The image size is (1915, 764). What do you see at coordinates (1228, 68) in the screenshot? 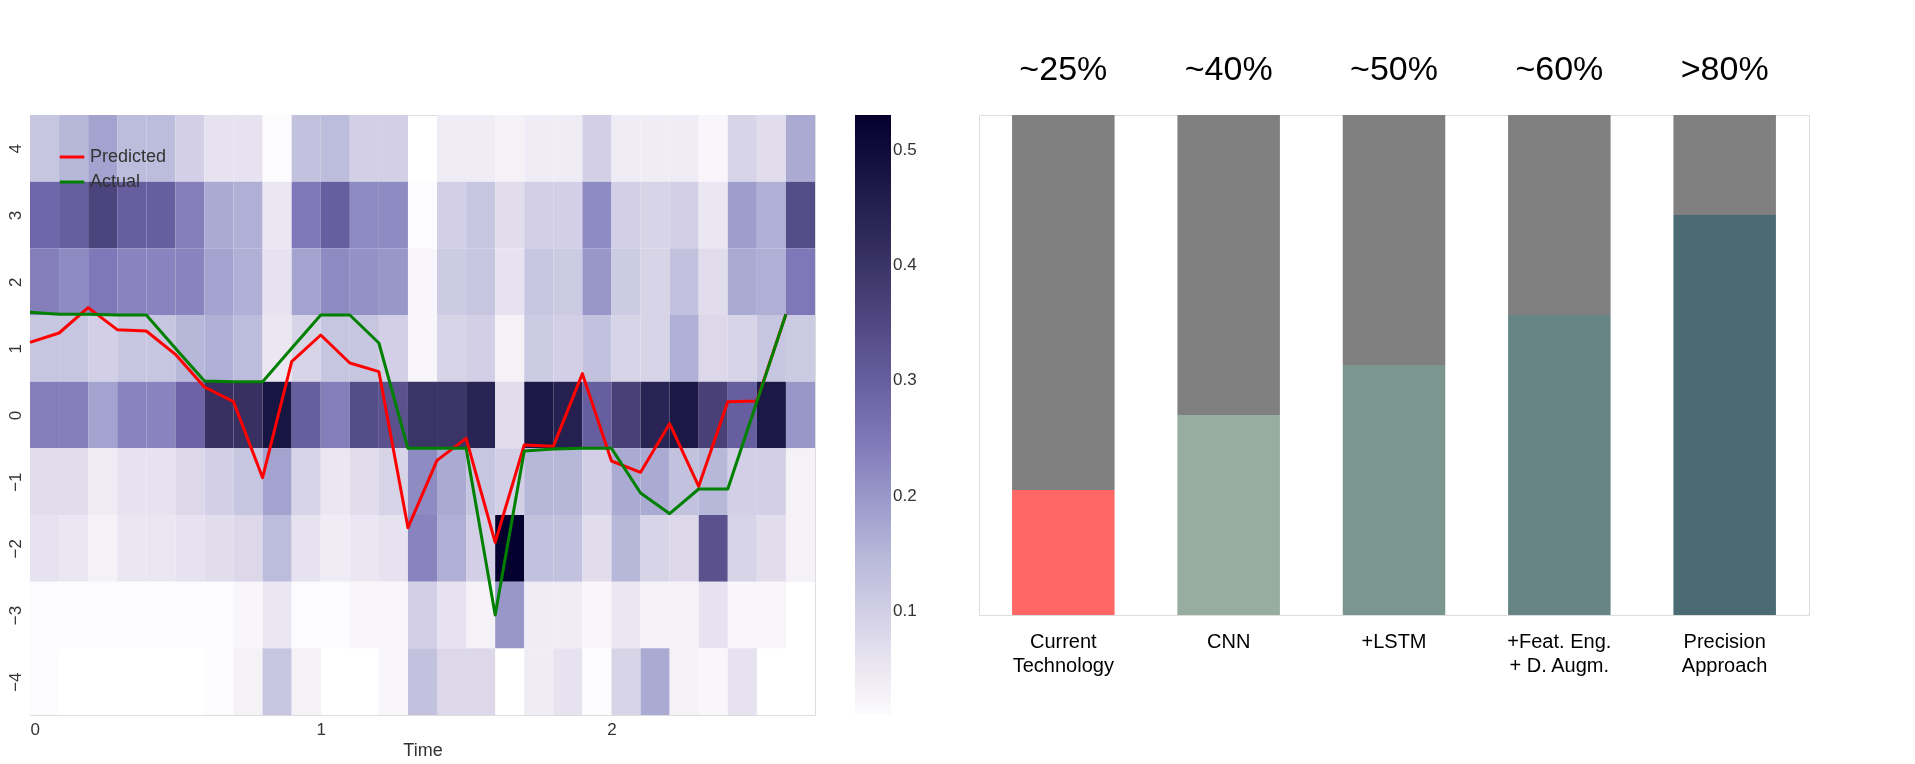
I see `text: ~40%` at bounding box center [1228, 68].